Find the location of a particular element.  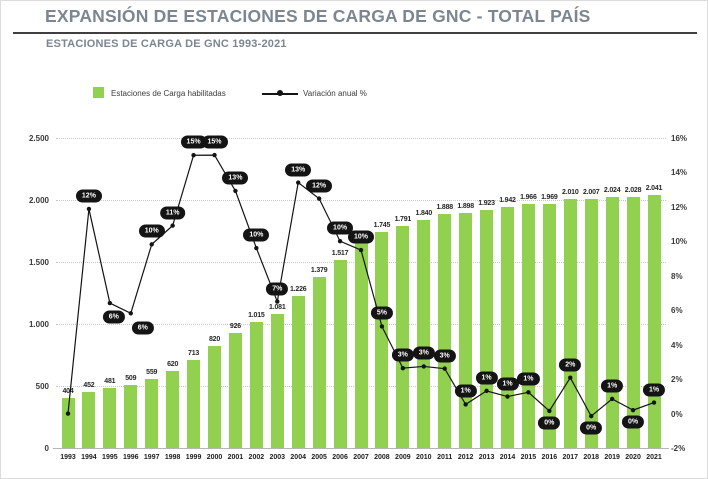

bar-2010 is located at coordinates (424, 333).